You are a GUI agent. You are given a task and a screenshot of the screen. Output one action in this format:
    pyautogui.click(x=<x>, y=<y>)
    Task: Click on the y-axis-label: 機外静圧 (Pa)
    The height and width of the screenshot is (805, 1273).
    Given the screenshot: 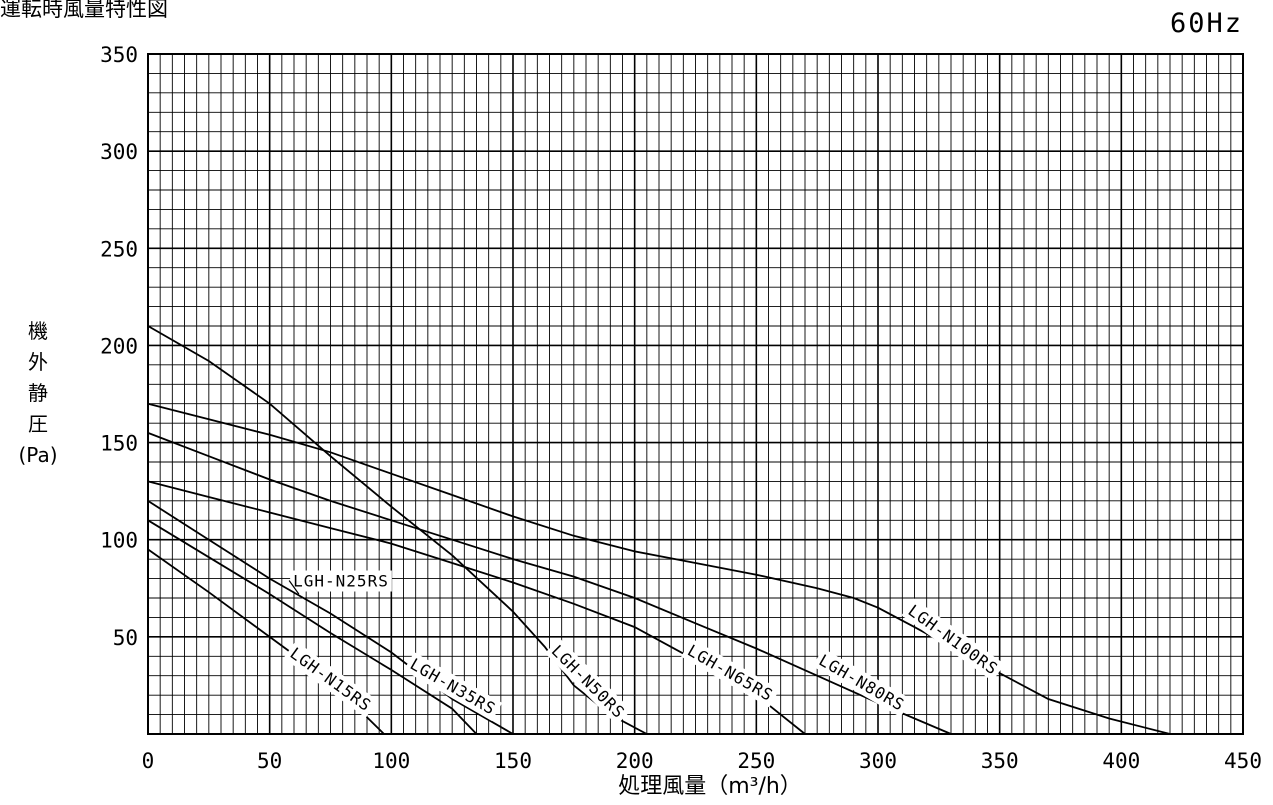 What is the action you would take?
    pyautogui.click(x=38, y=393)
    